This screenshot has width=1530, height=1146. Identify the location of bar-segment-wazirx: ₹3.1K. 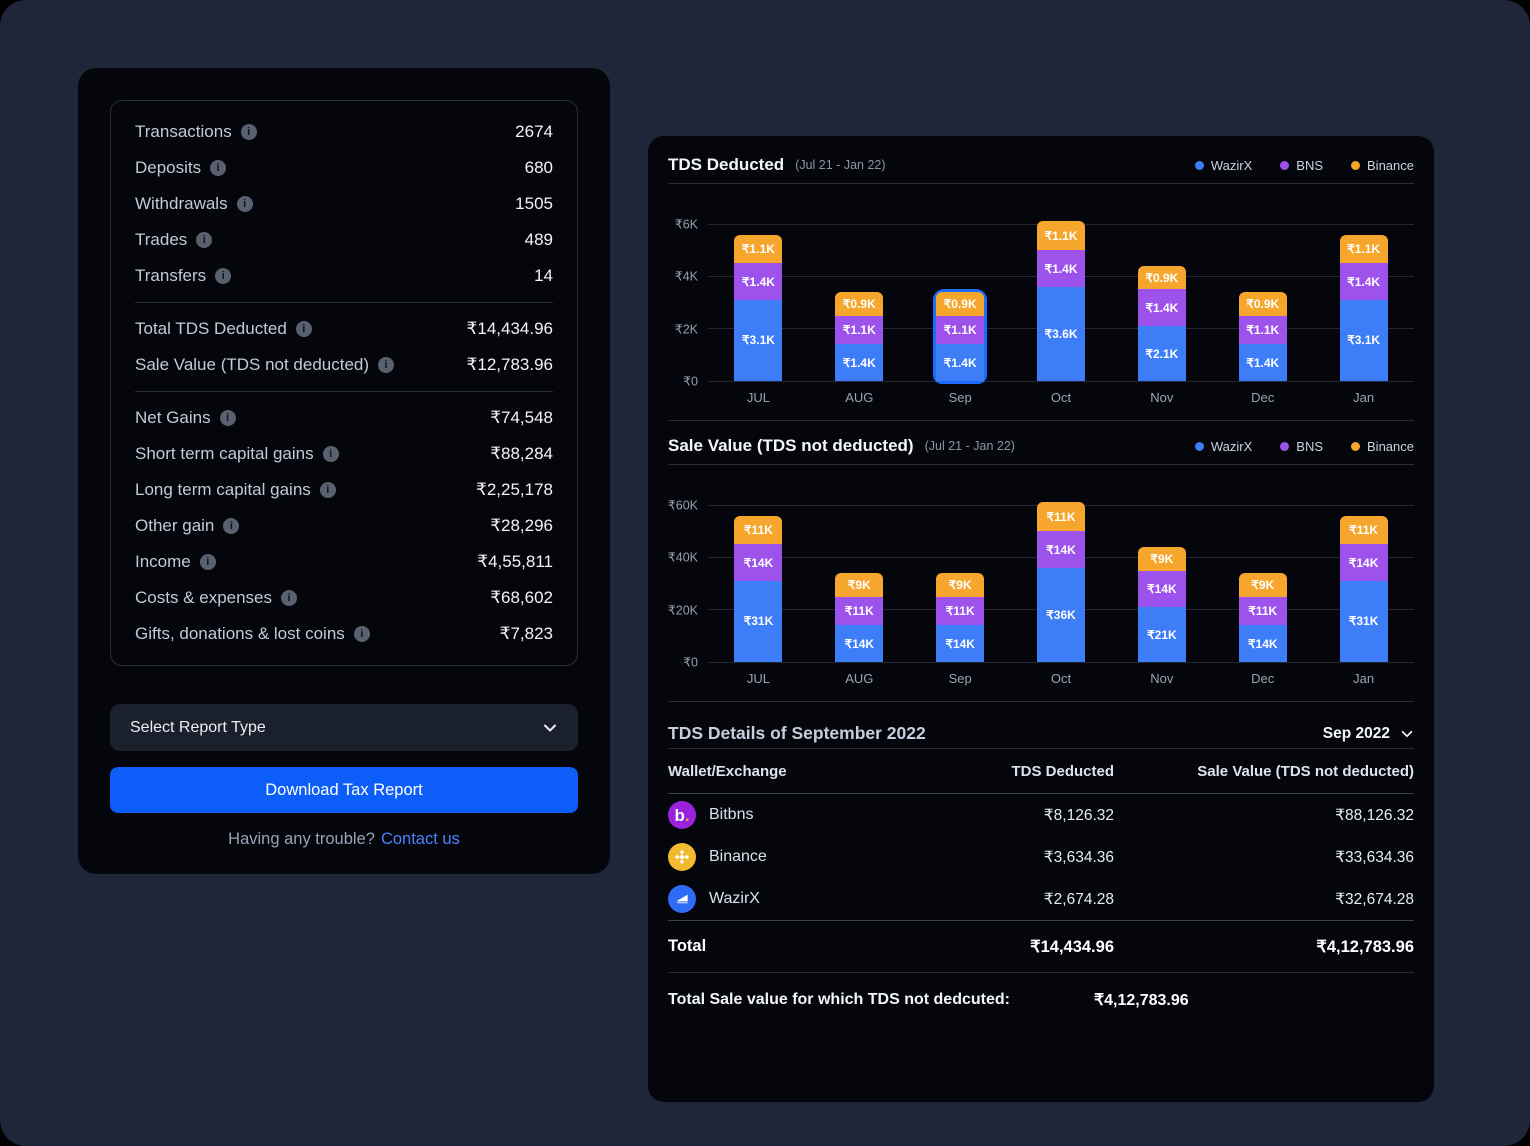
(1363, 340).